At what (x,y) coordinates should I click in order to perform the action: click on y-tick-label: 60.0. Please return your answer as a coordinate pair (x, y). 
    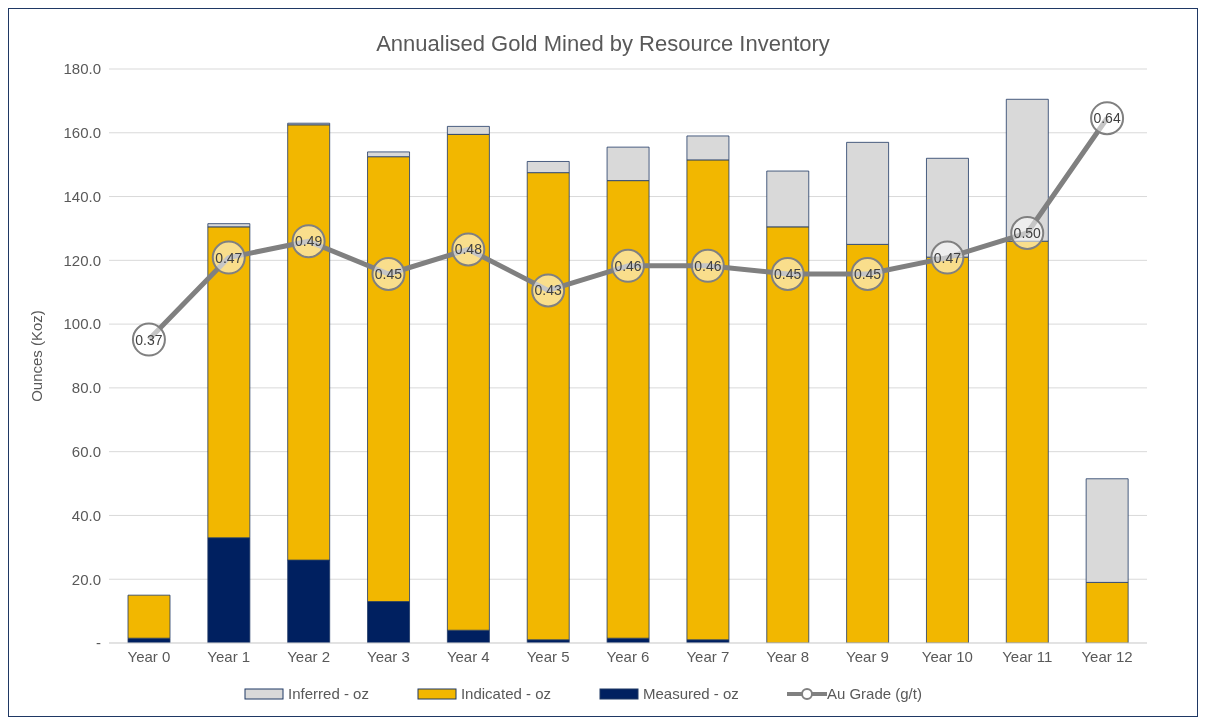
    Looking at the image, I should click on (86, 451).